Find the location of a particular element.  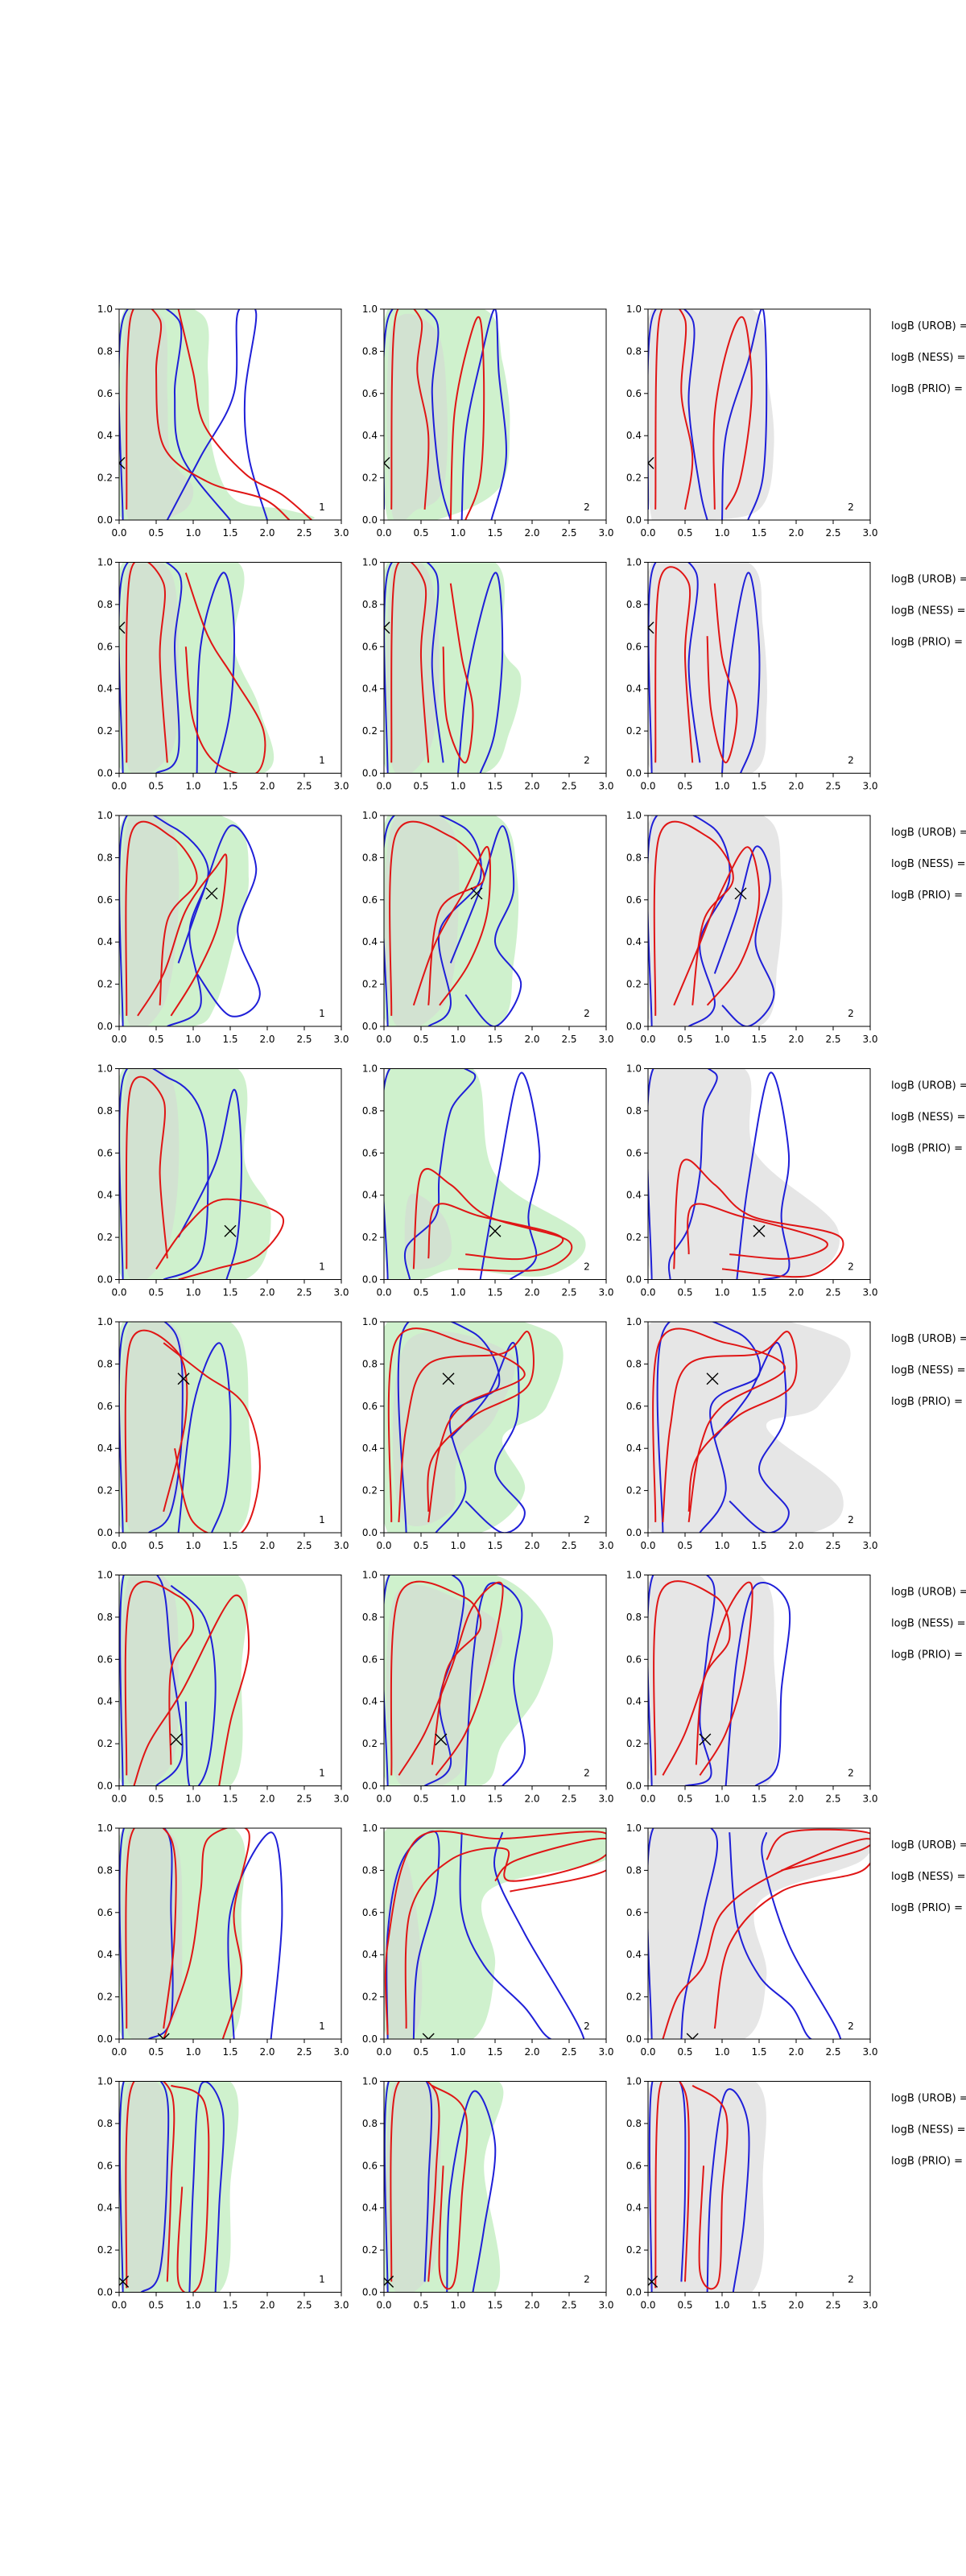

y-tick-label: 0.6 is located at coordinates (634, 1152).